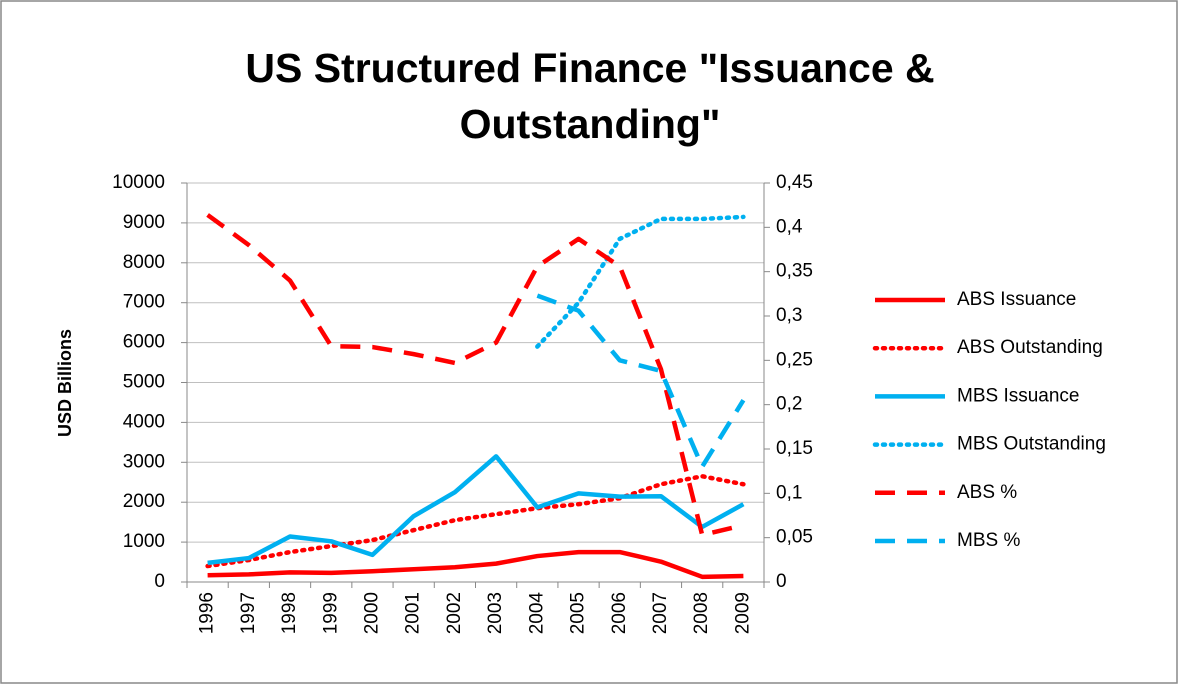 The height and width of the screenshot is (684, 1179). I want to click on x-tick-label: 2008, so click(701, 613).